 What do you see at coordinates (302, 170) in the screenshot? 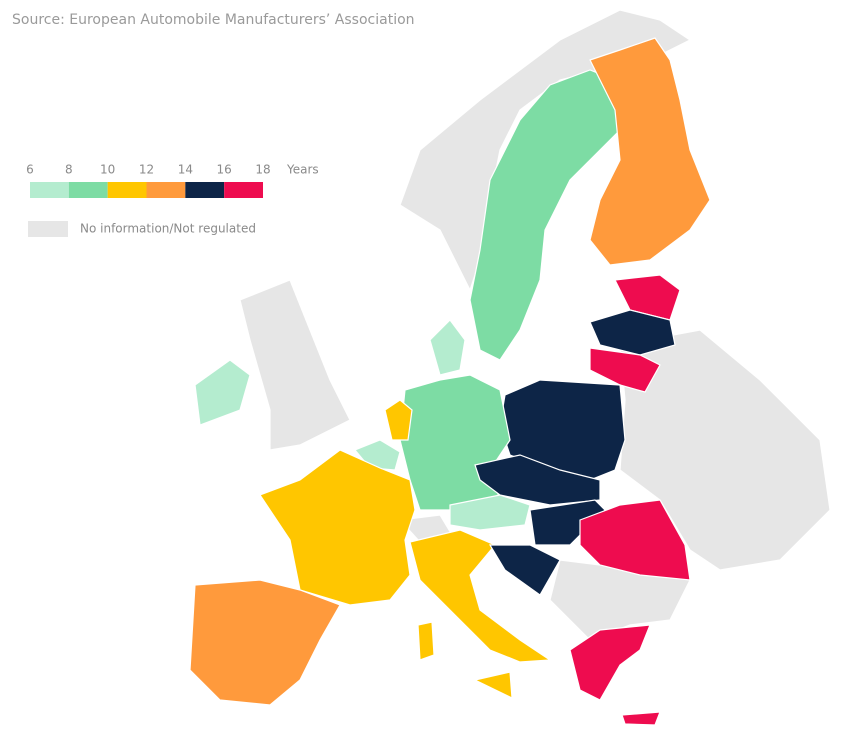
I see `legend-unit: Years` at bounding box center [302, 170].